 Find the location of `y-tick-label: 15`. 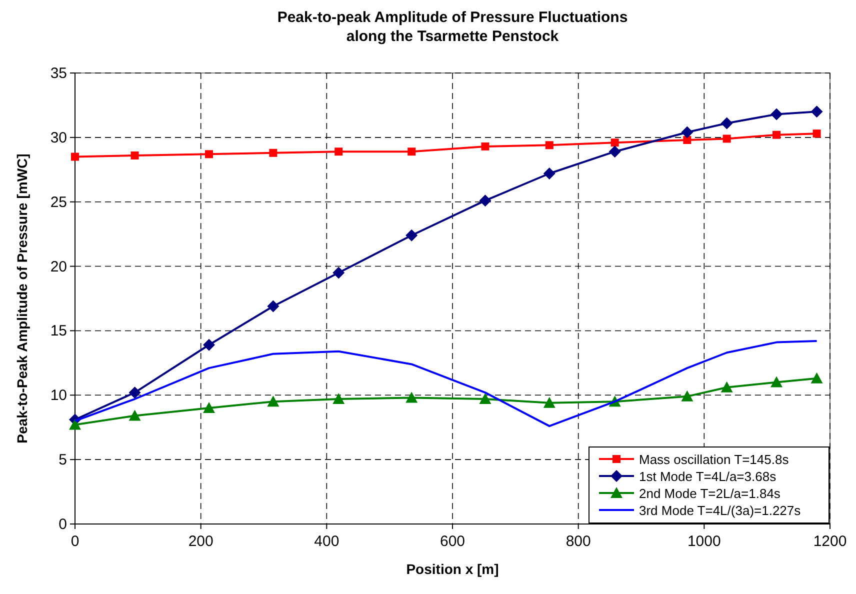

y-tick-label: 15 is located at coordinates (58, 331).